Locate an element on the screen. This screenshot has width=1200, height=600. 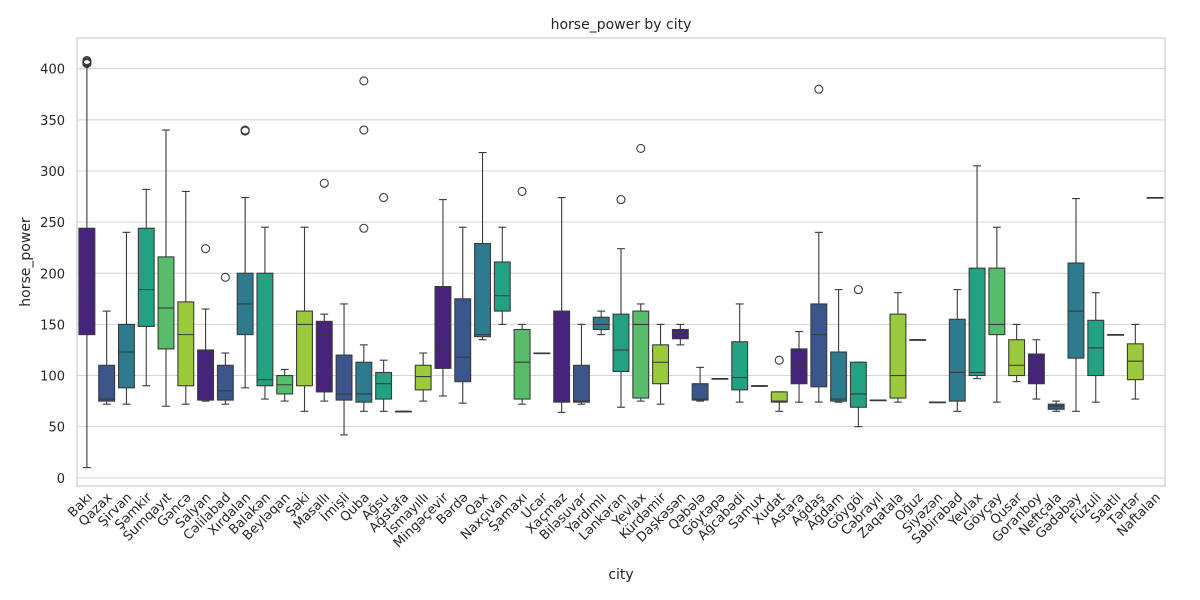
y-tick-labels: 0 50 100 150 200 250 300 350 400 is located at coordinates (52, 275).